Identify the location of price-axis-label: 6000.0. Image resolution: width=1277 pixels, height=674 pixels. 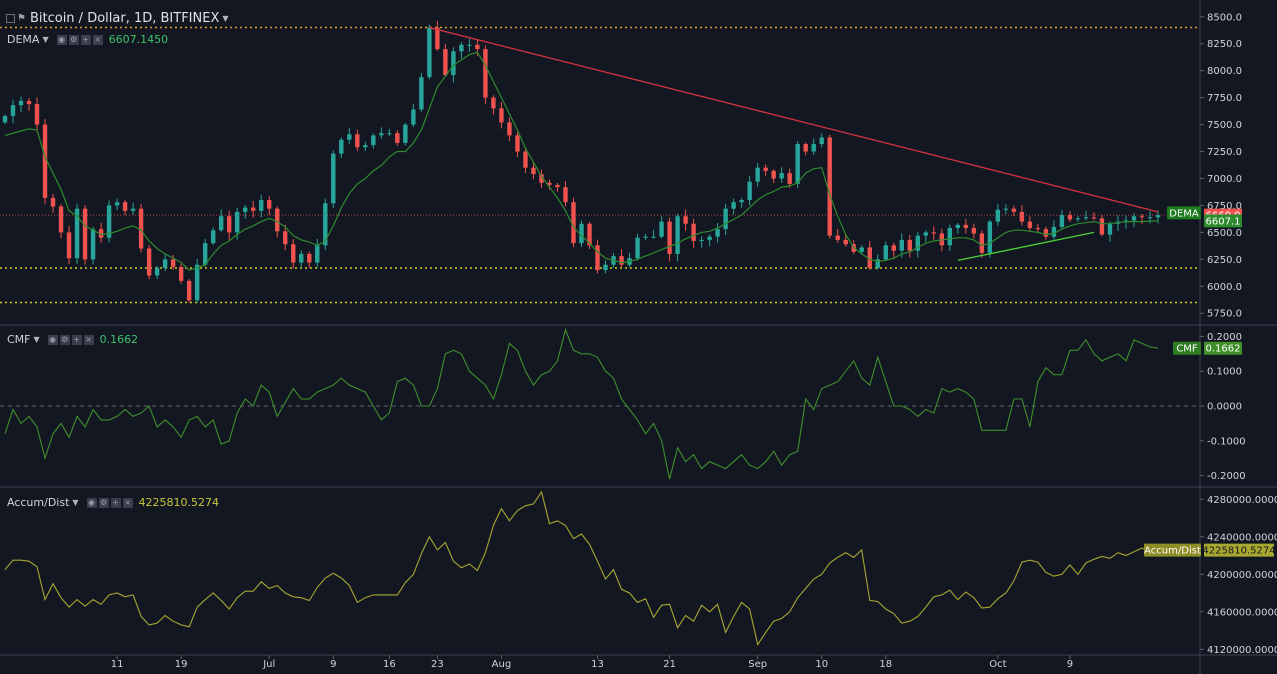
(1224, 287).